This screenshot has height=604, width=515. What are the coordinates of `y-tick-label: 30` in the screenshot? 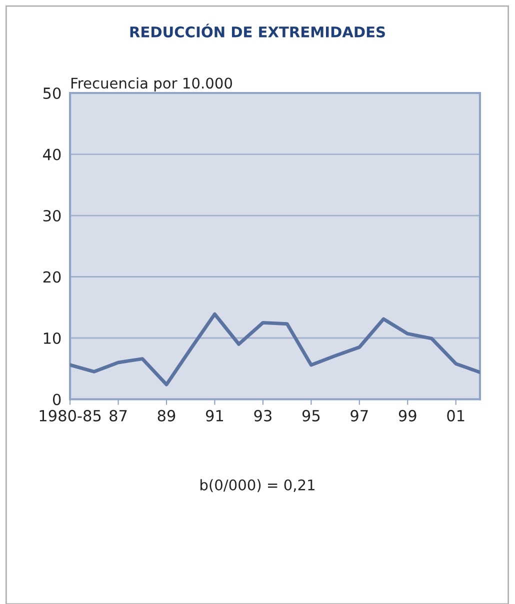 It's located at (52, 216).